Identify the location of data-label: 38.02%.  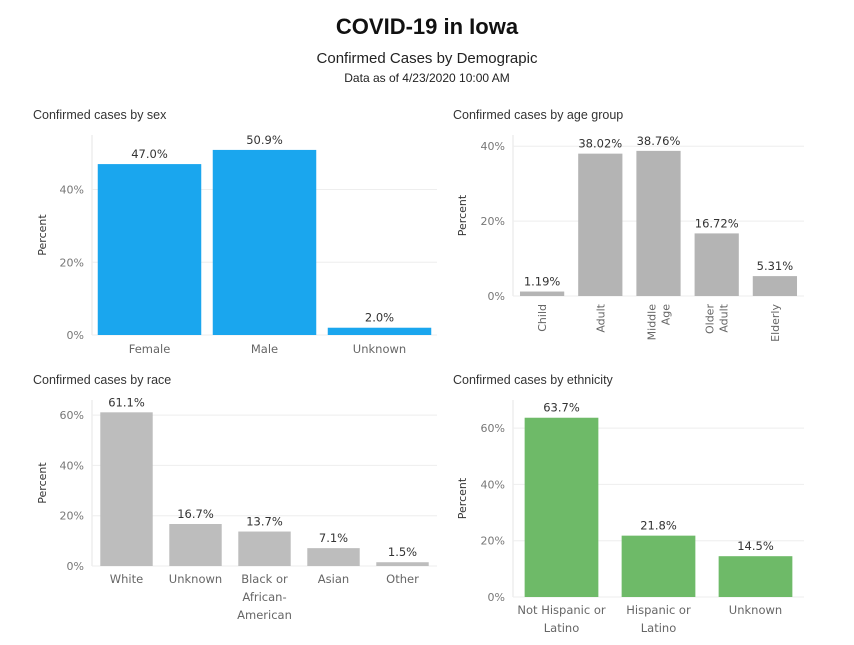
(600, 144).